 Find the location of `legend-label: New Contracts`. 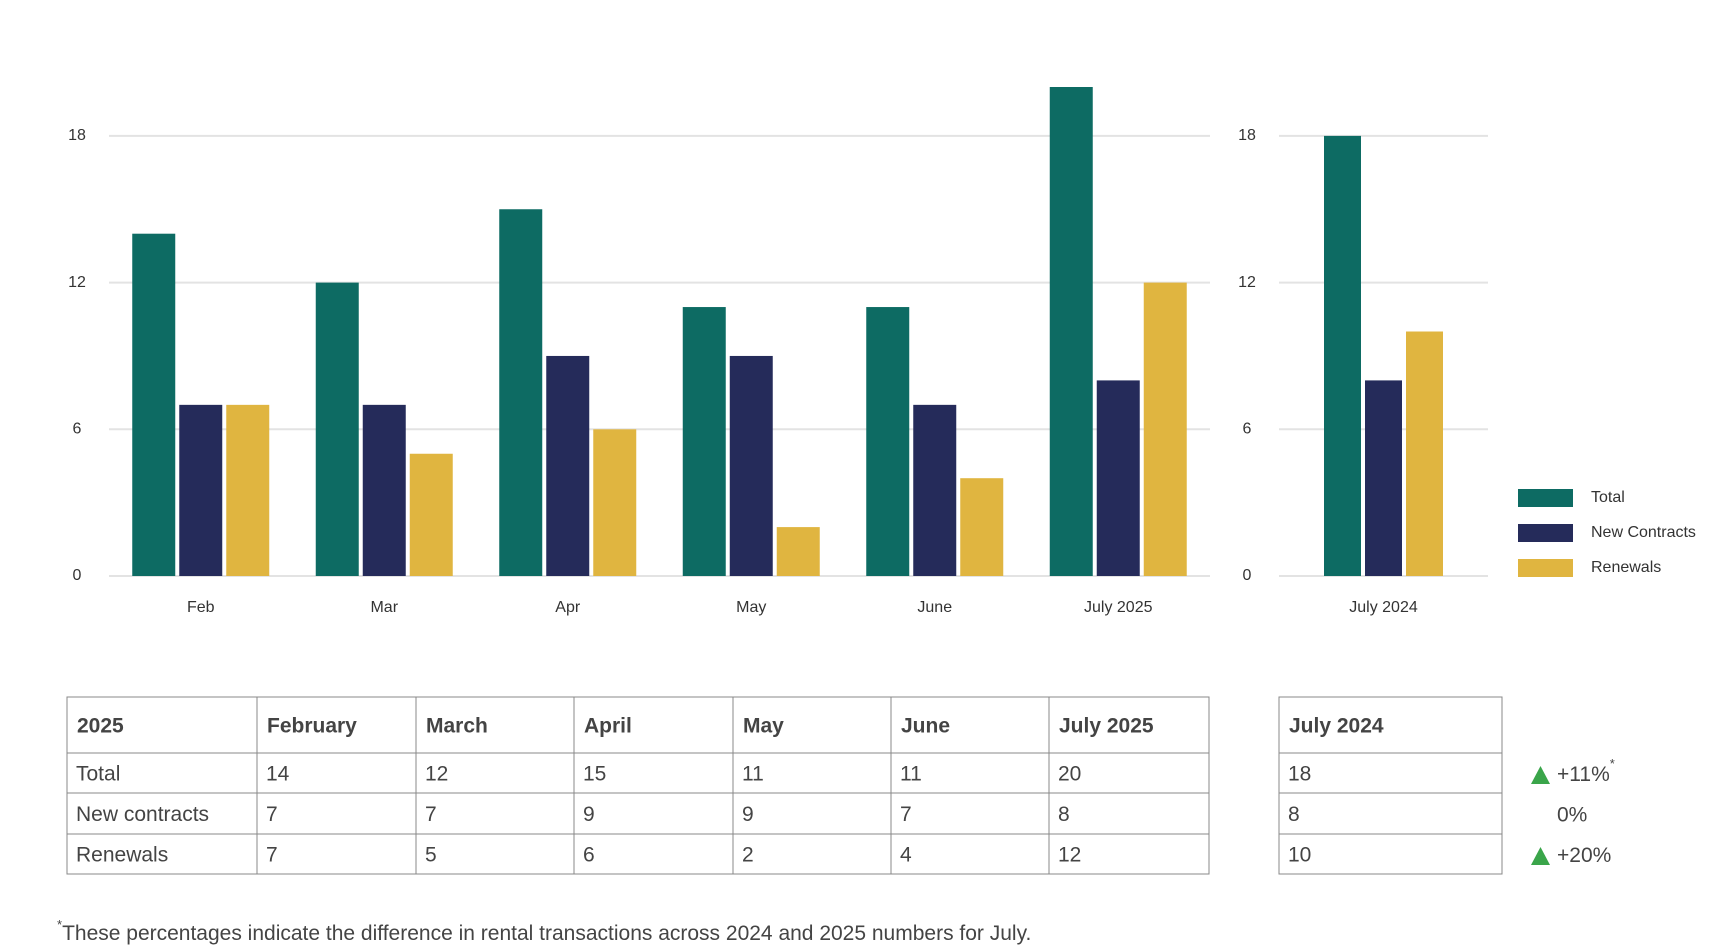

legend-label: New Contracts is located at coordinates (1643, 532).